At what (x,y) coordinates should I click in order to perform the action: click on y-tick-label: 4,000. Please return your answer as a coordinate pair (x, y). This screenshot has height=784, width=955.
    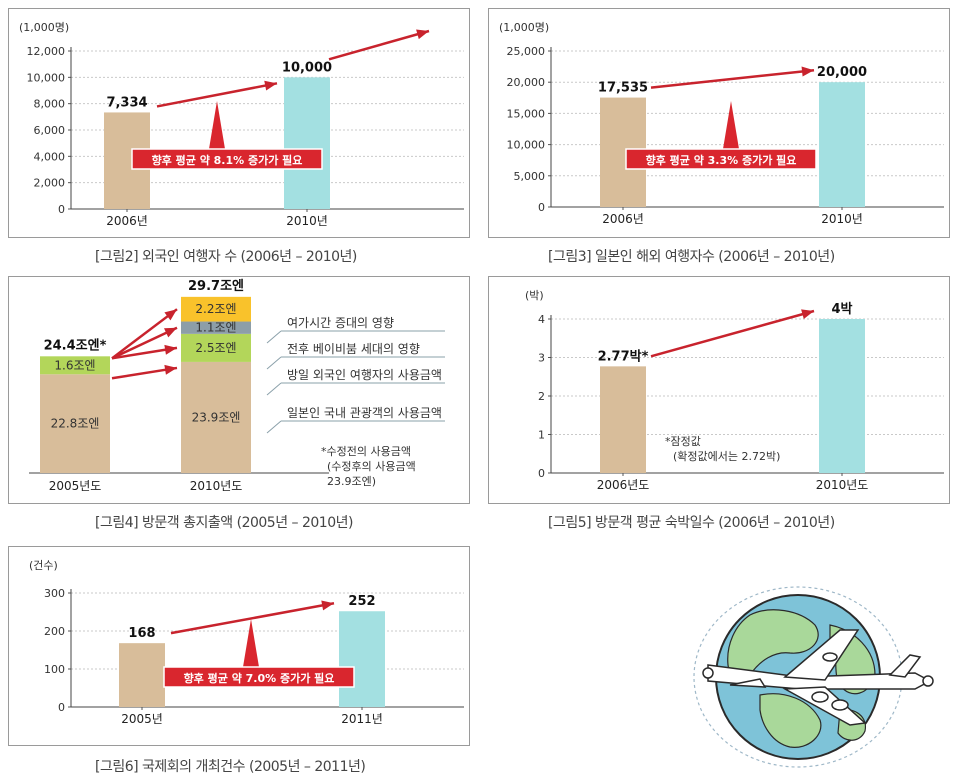
    Looking at the image, I should click on (50, 156).